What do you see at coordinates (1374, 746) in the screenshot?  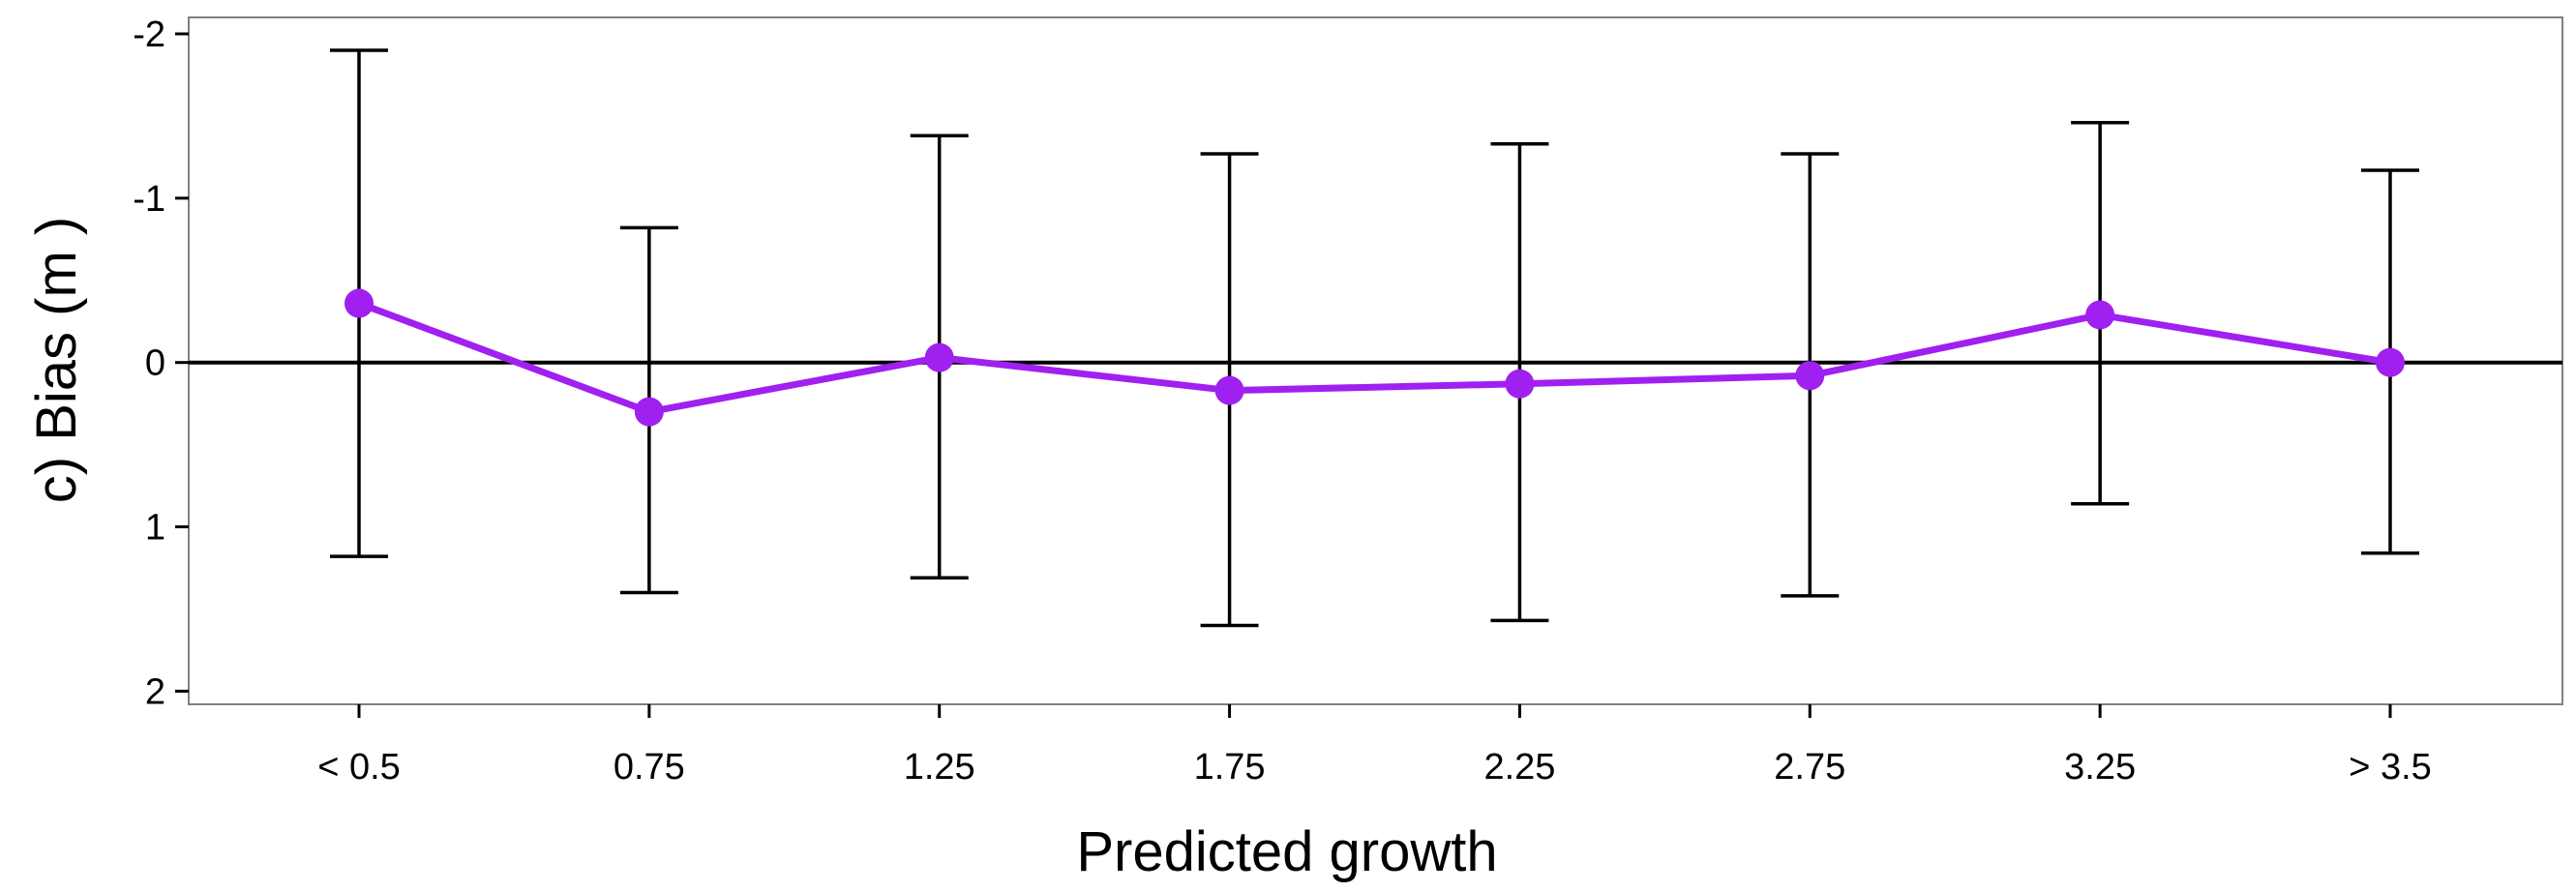 I see `x-axis: < 0.5 0.75 1.25 1.75 2.25 2.75 3.25 > 3.5` at bounding box center [1374, 746].